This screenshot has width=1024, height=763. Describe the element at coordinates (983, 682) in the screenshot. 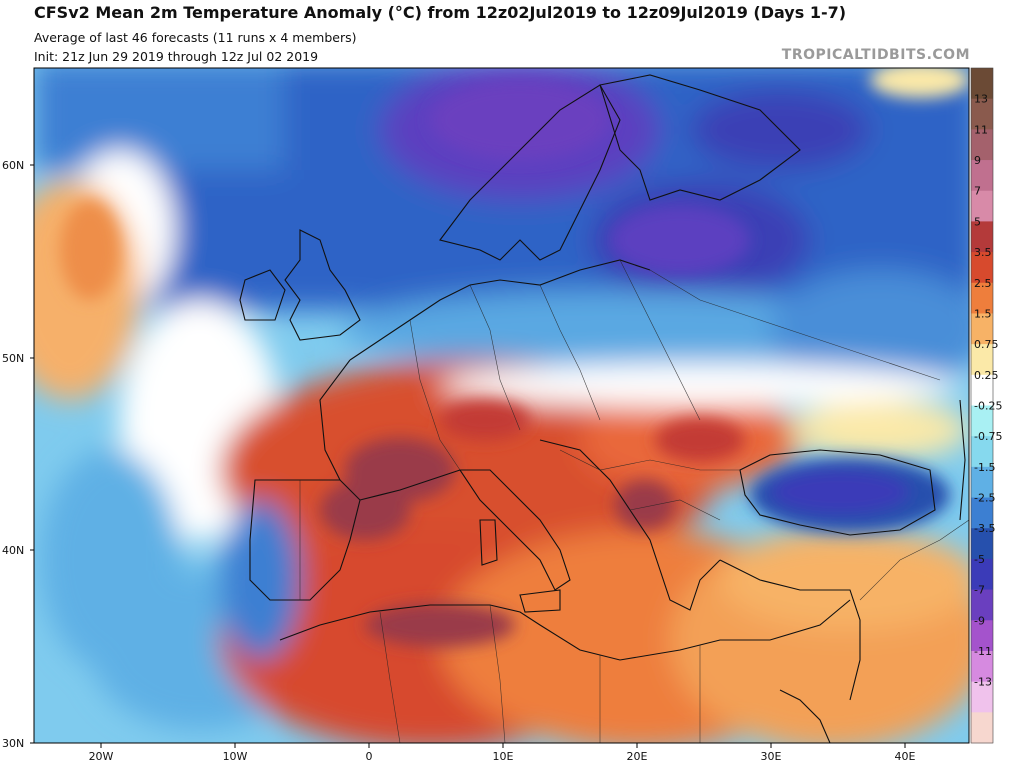

I see `colorbar-label: -13` at that location.